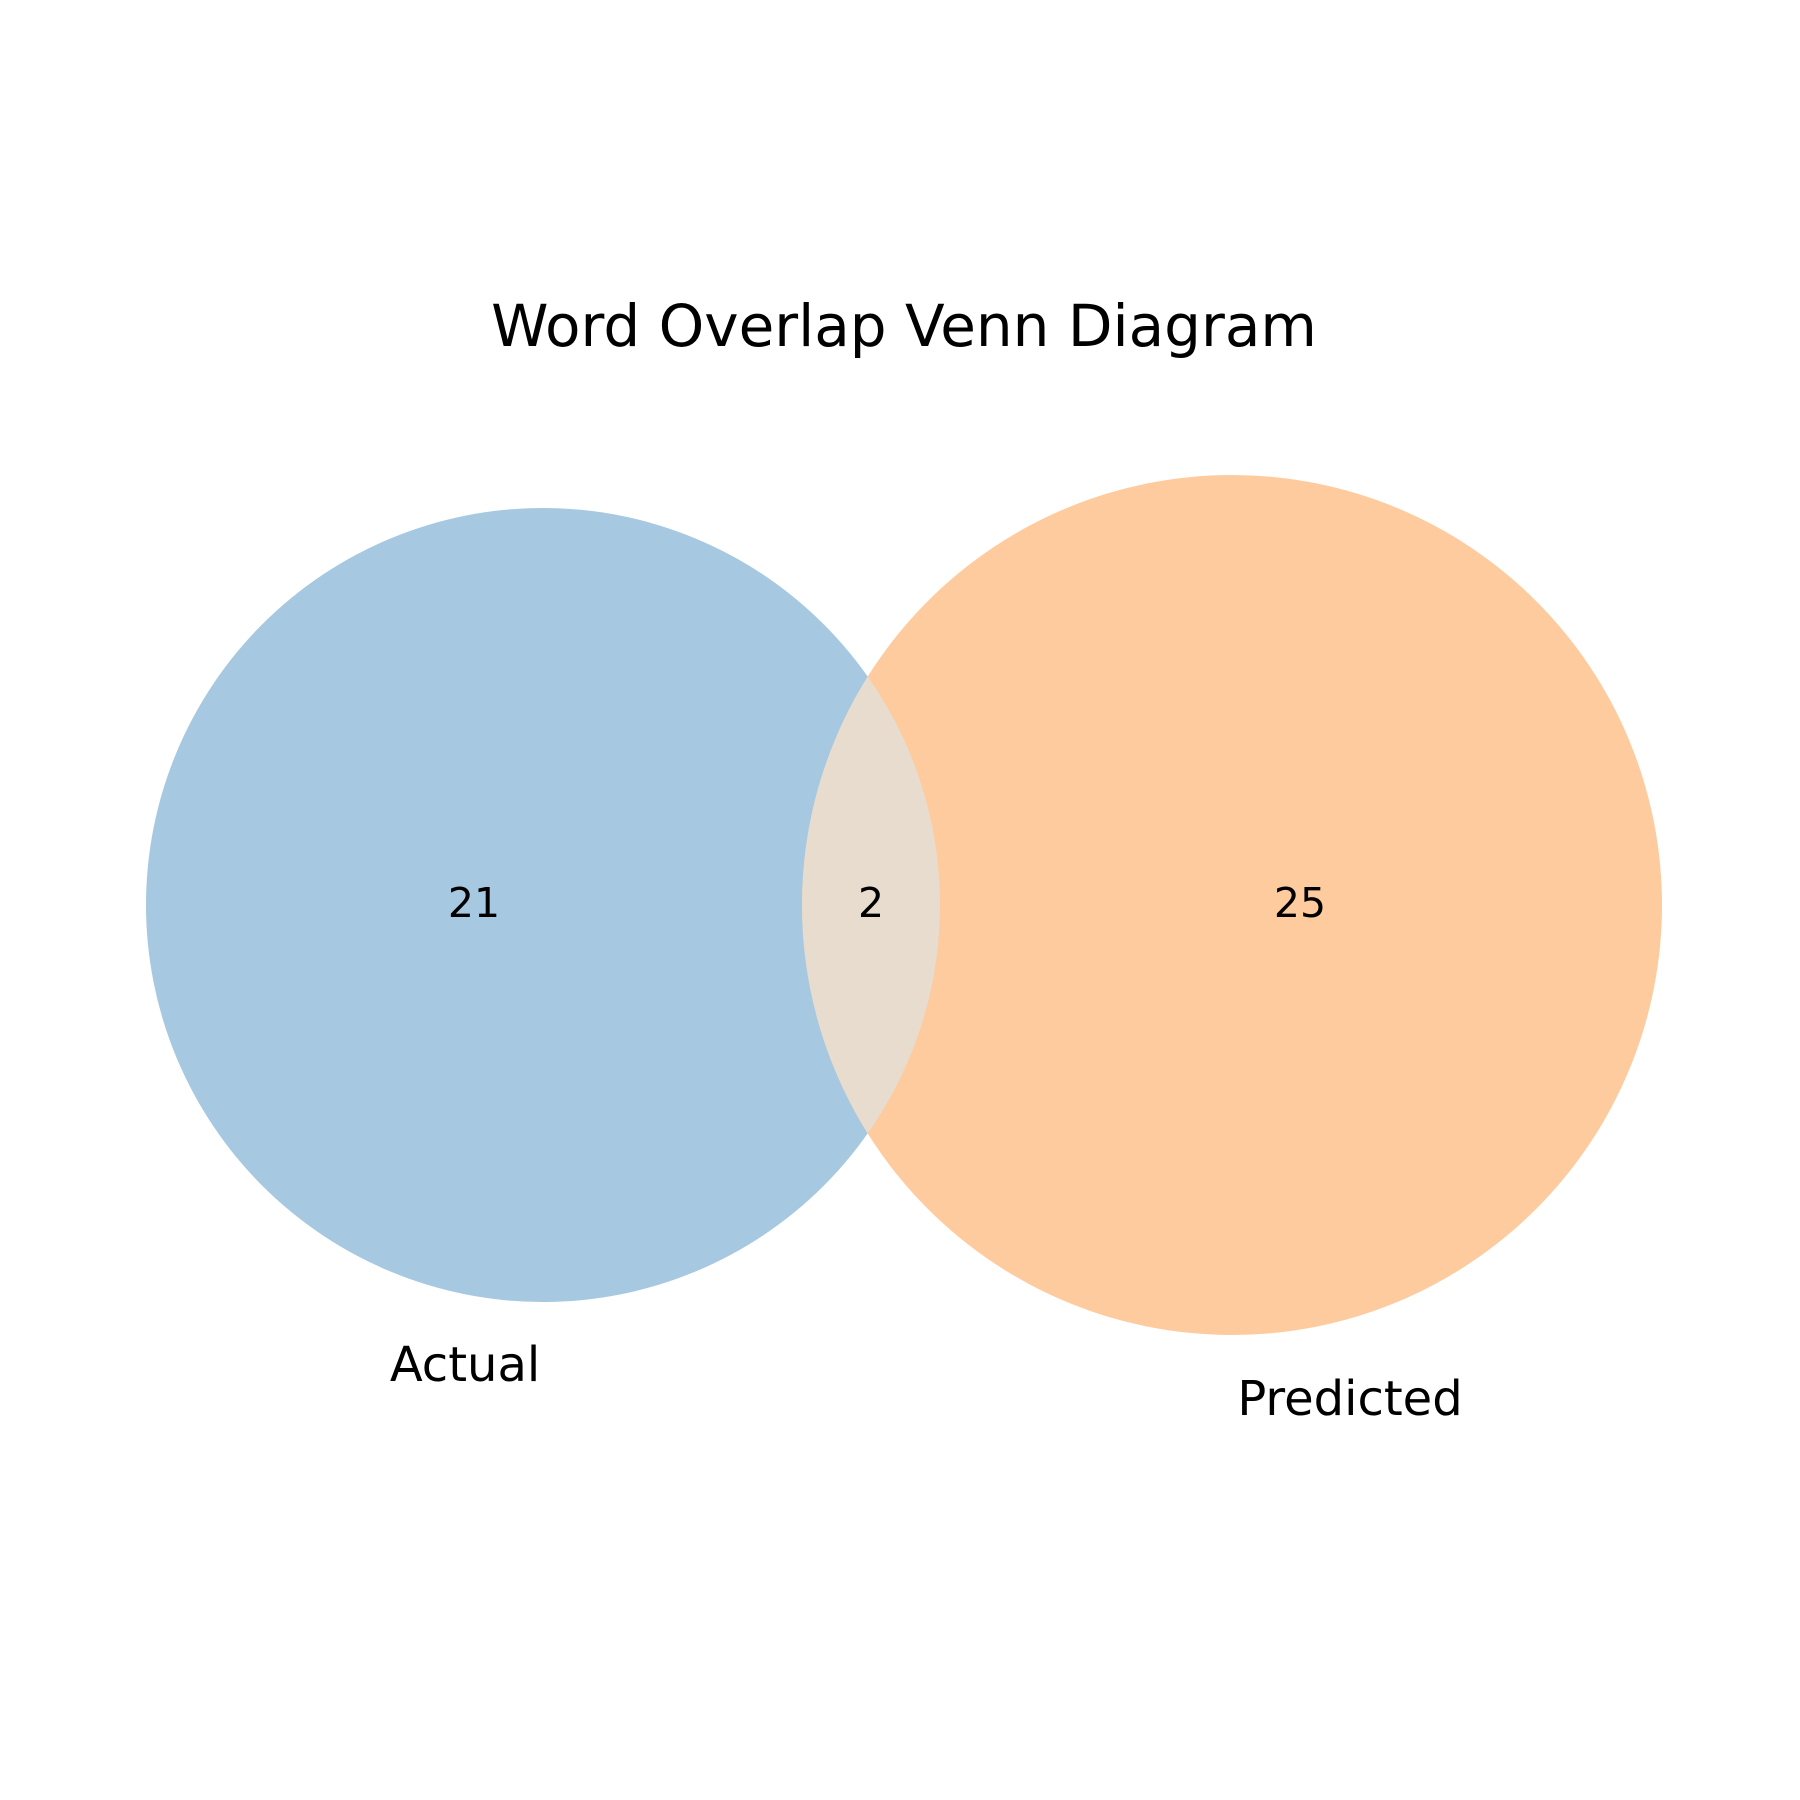 This screenshot has height=1800, width=1800. I want to click on set-label-actual: Actual, so click(465, 1365).